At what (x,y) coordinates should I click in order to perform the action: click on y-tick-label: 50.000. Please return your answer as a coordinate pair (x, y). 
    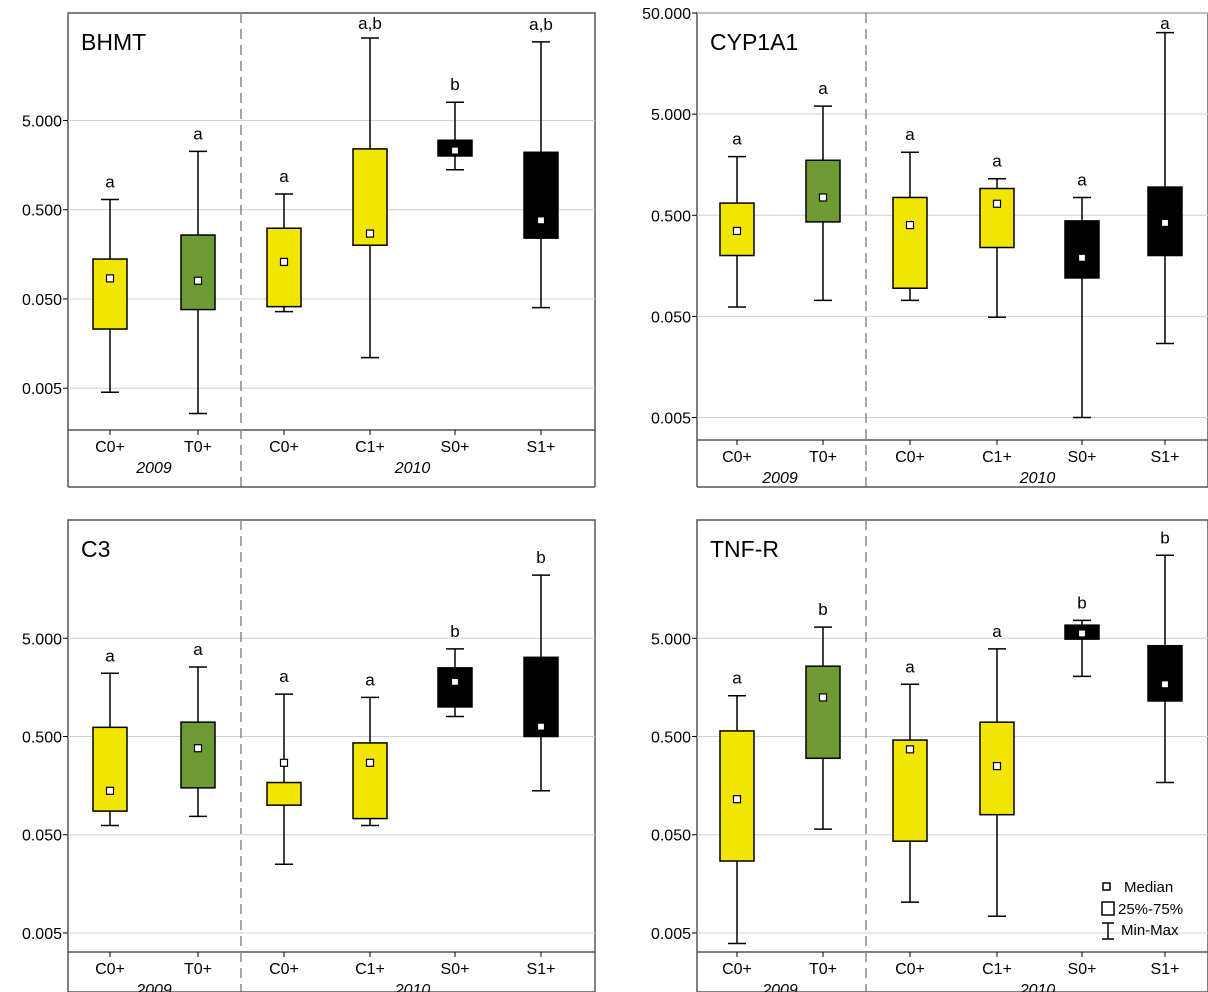
    Looking at the image, I should click on (666, 14).